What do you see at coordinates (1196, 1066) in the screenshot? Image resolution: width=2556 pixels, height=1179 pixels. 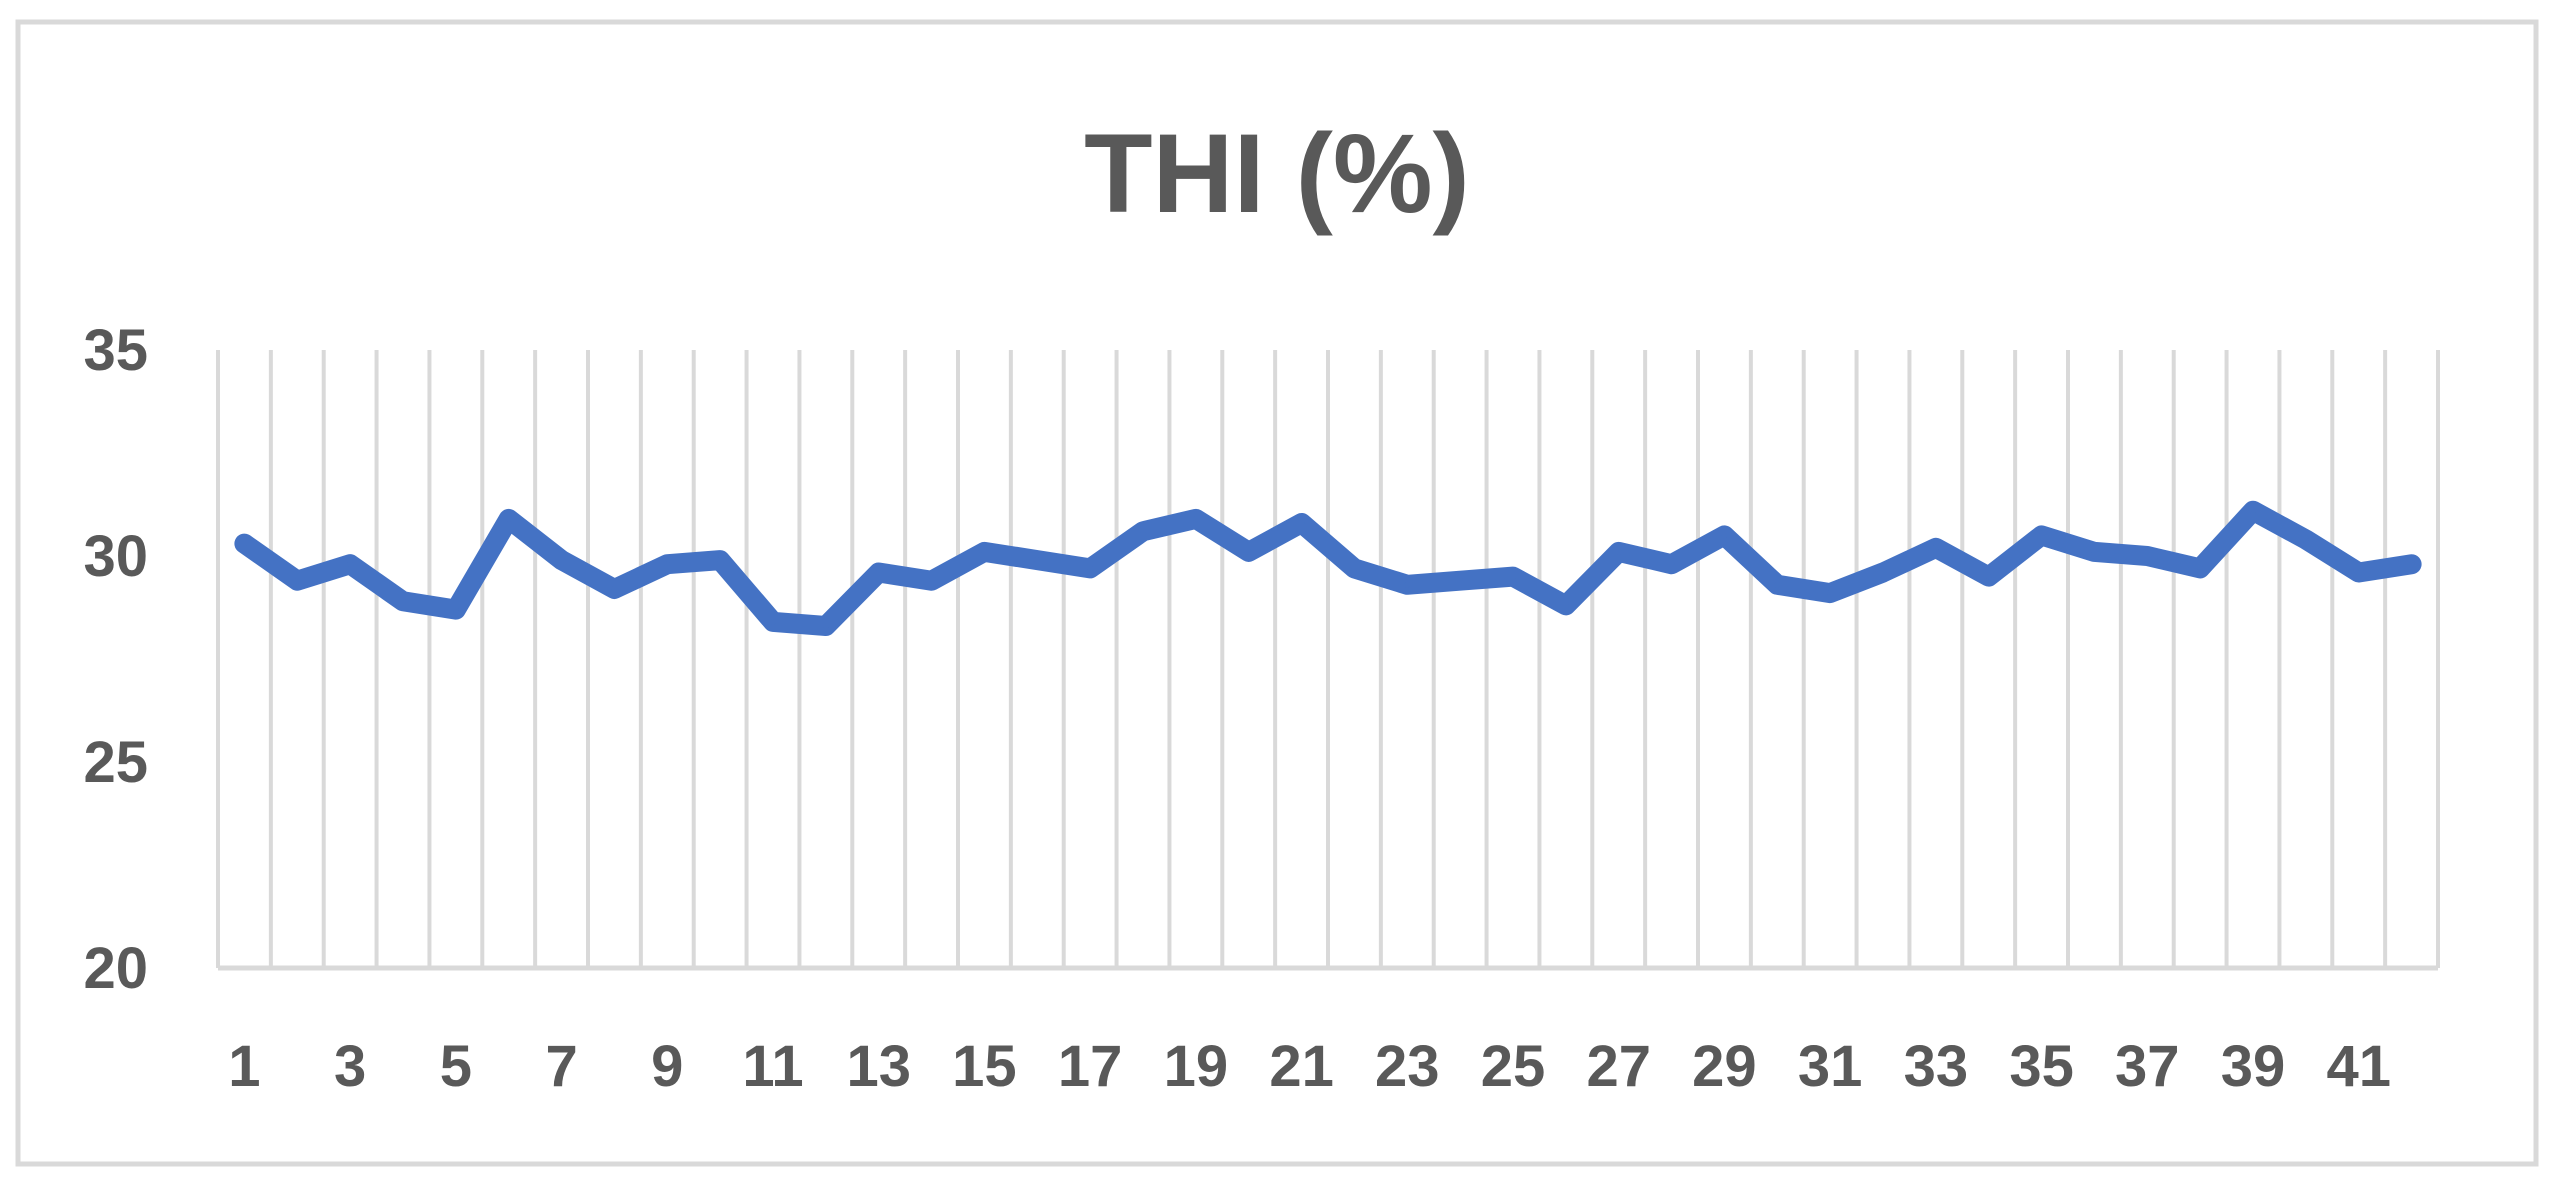 I see `x-tick-label: 19` at bounding box center [1196, 1066].